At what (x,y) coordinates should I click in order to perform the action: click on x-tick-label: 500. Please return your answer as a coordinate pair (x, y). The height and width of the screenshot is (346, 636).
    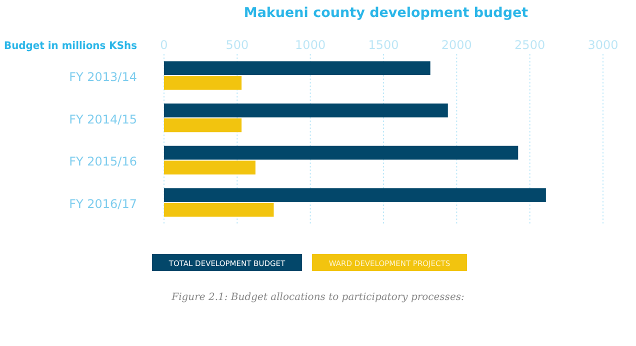
    Looking at the image, I should click on (237, 45).